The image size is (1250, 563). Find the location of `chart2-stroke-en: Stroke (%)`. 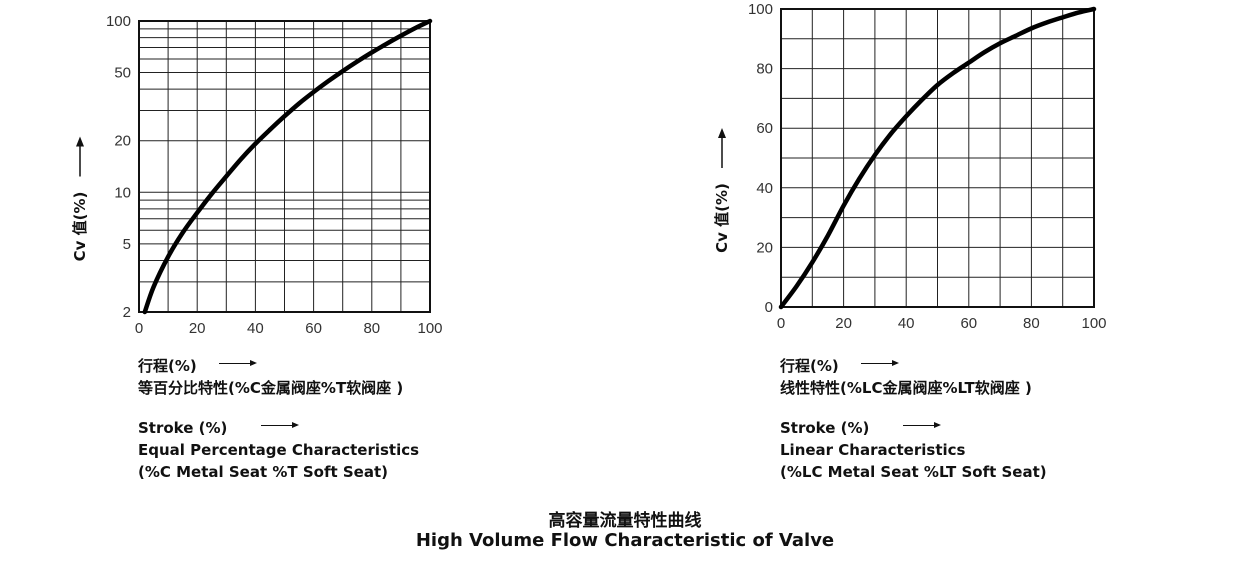

chart2-stroke-en: Stroke (%) is located at coordinates (825, 428).